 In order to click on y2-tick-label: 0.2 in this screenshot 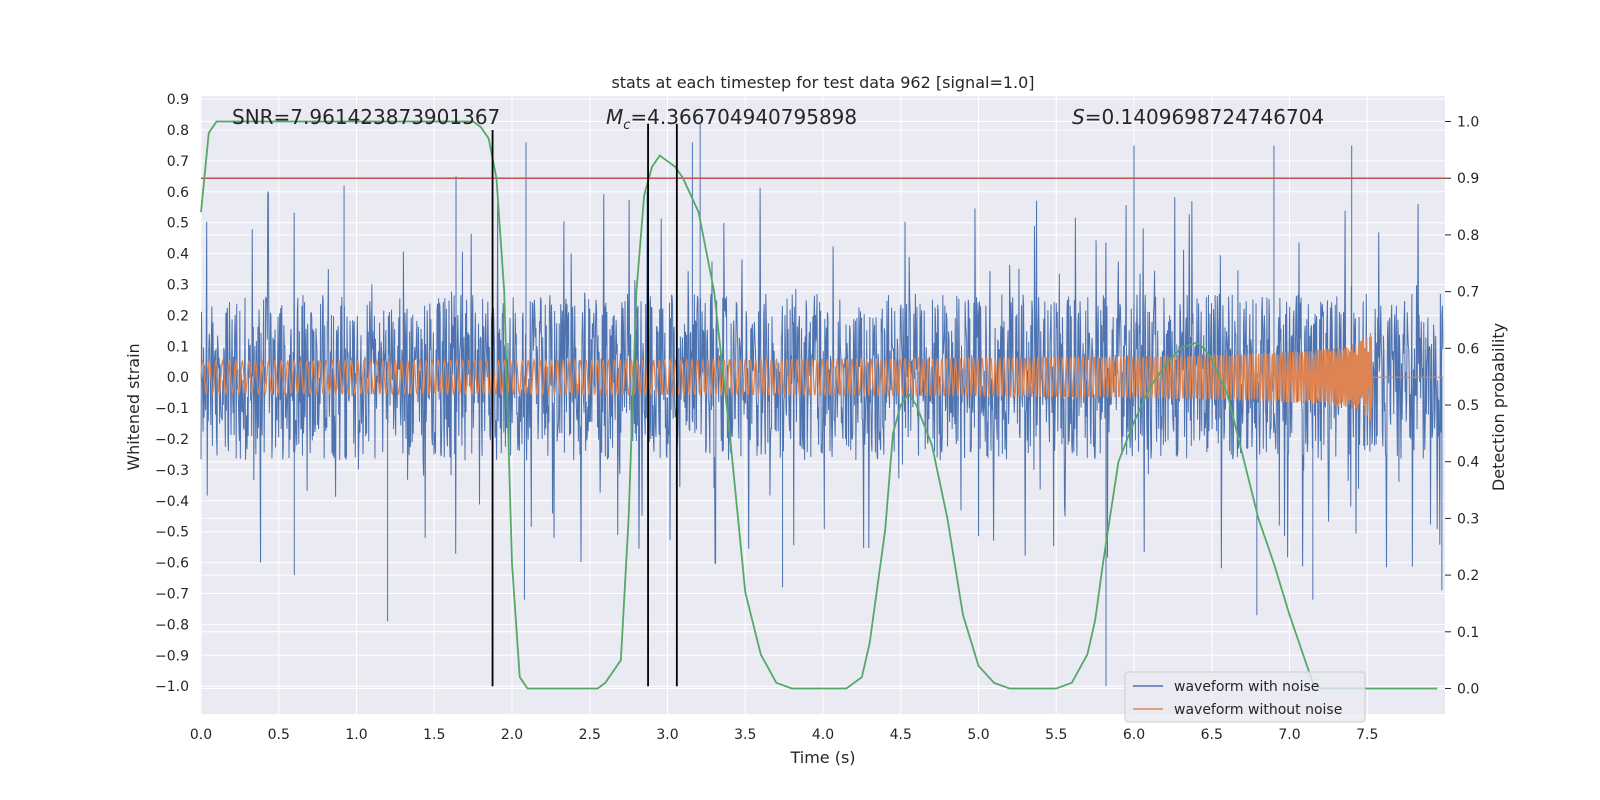, I will do `click(1468, 576)`.